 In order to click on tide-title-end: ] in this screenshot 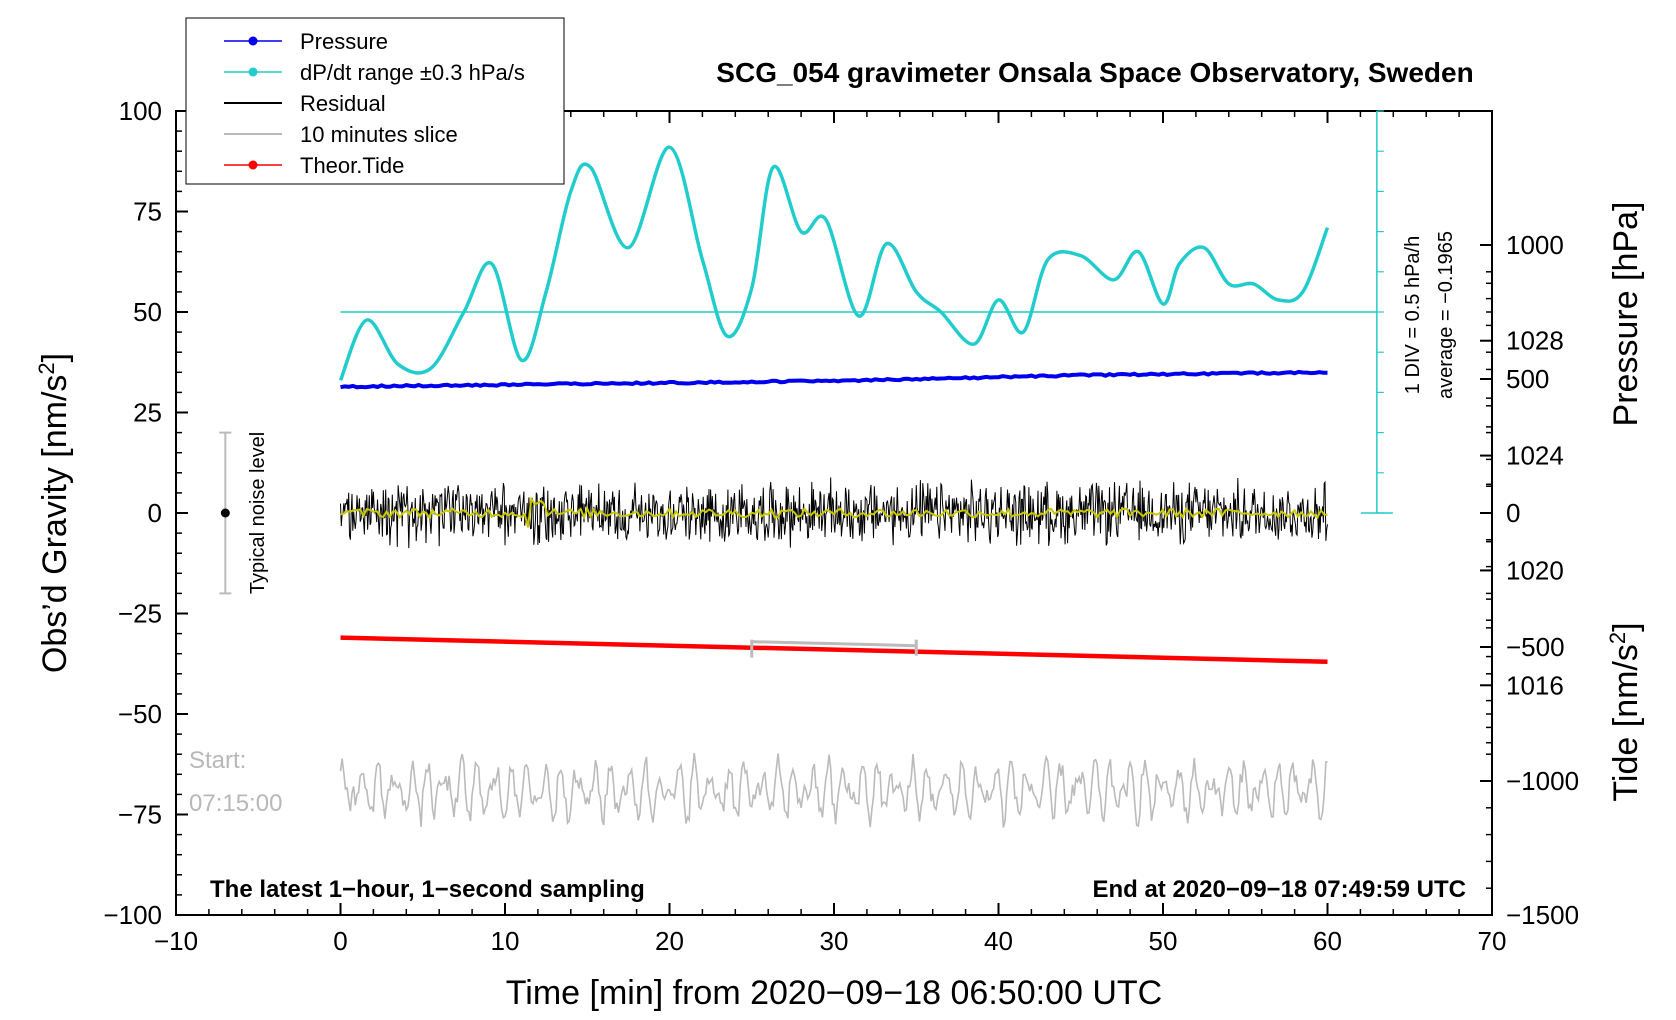, I will do `click(1626, 626)`.